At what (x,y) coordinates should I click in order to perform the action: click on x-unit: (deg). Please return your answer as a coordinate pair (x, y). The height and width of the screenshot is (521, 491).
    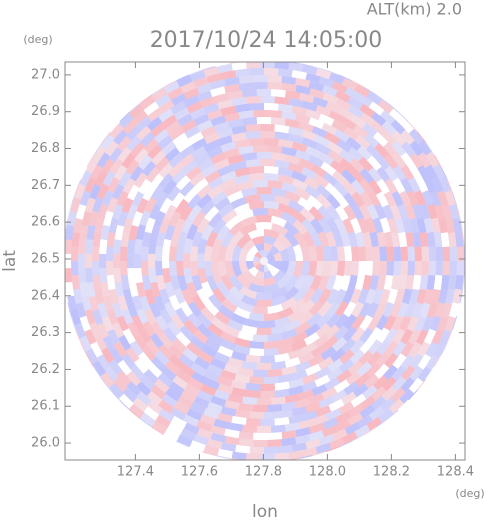
    Looking at the image, I should click on (469, 493).